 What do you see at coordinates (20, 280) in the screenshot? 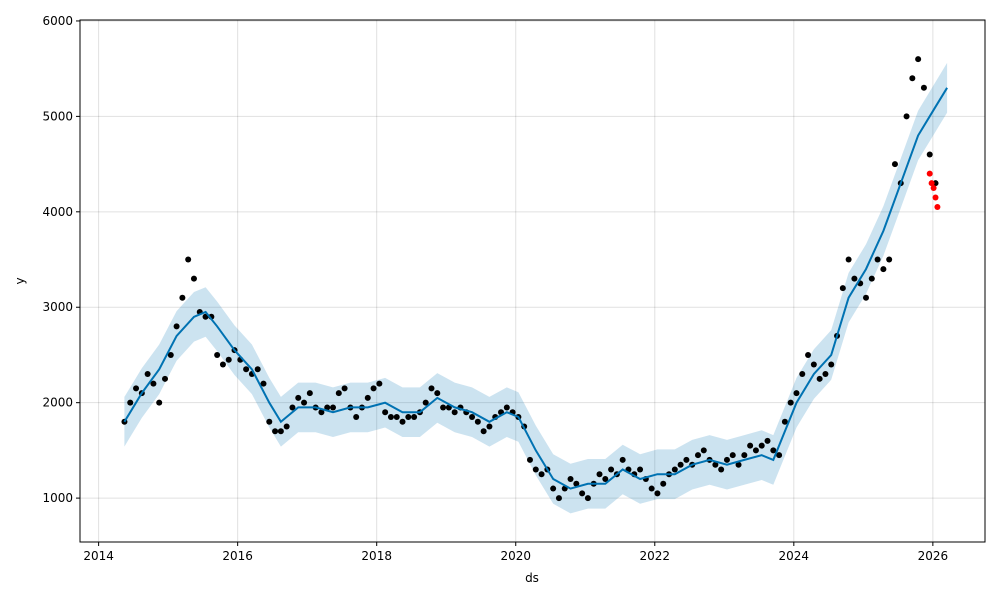
I see `y-axis-label: y` at bounding box center [20, 280].